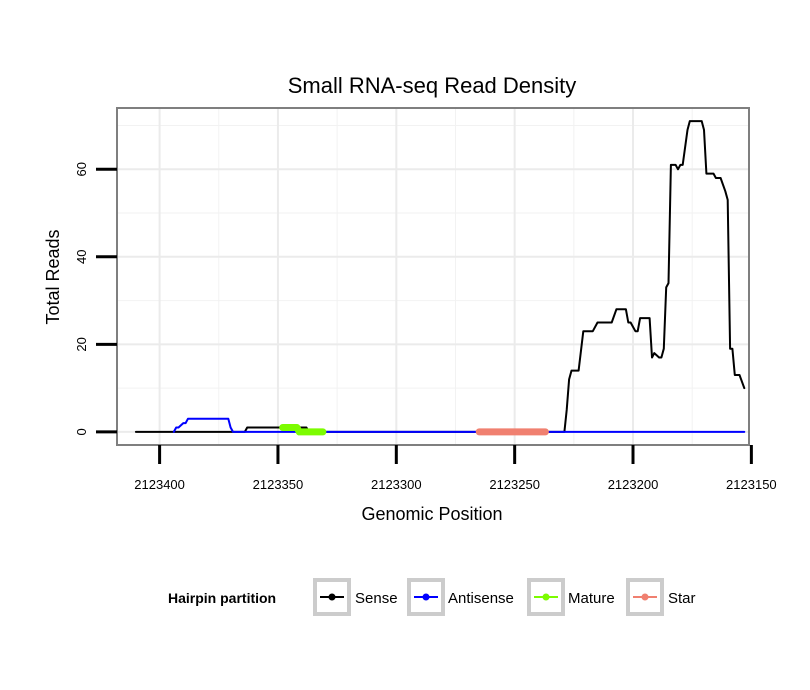  What do you see at coordinates (682, 598) in the screenshot?
I see `legend-label-star: Star` at bounding box center [682, 598].